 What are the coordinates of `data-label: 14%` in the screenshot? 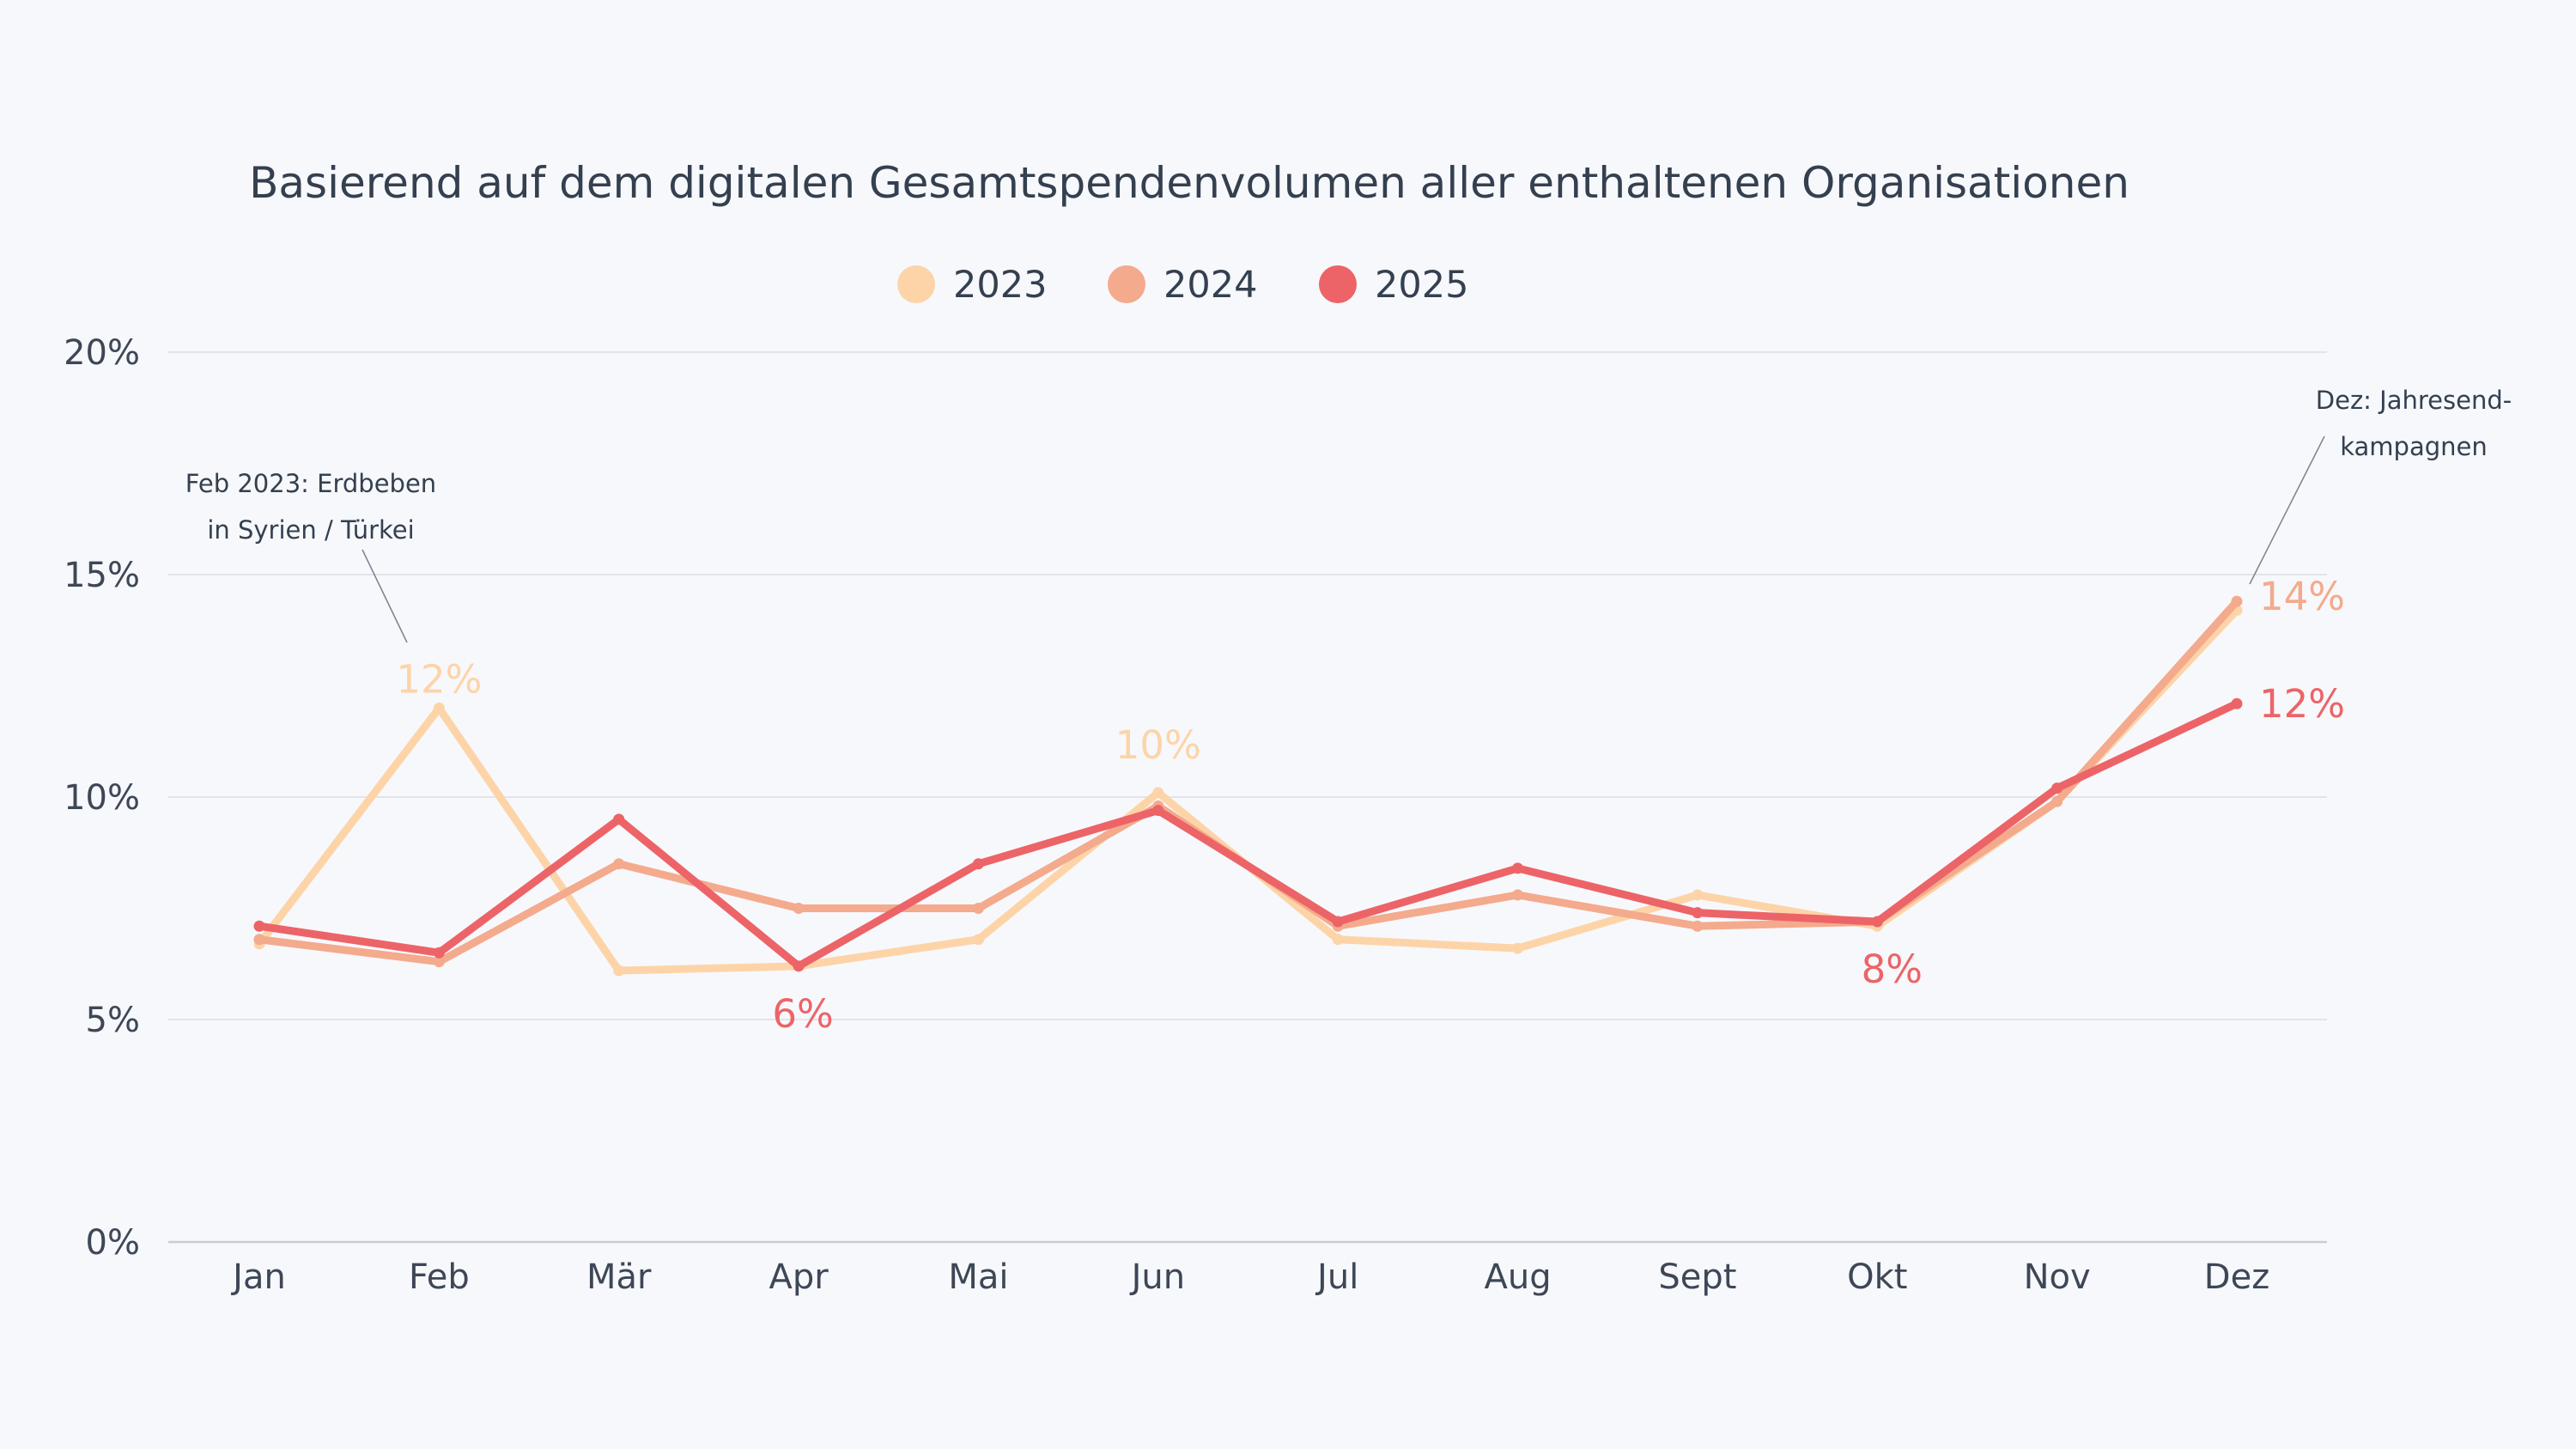 It's located at (2302, 596).